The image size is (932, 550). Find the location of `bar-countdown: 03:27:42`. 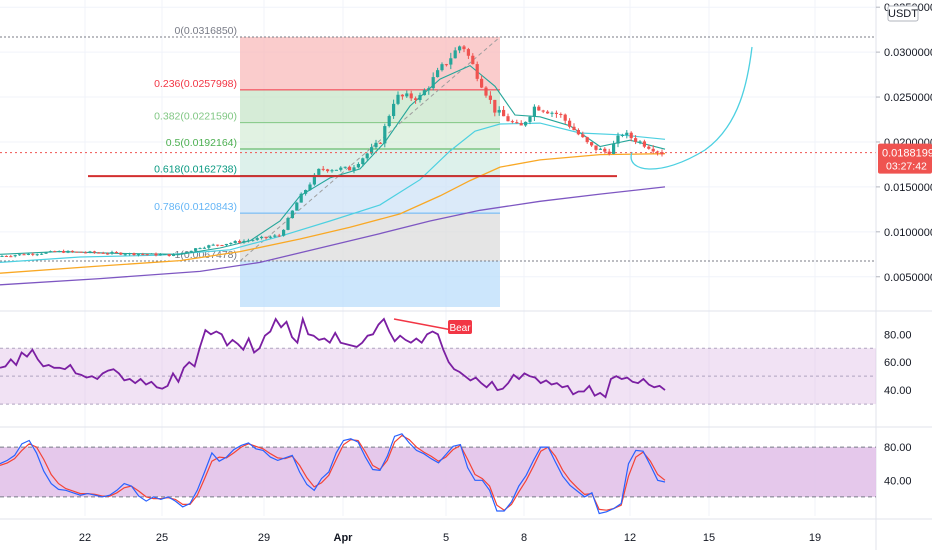

bar-countdown: 03:27:42 is located at coordinates (906, 167).